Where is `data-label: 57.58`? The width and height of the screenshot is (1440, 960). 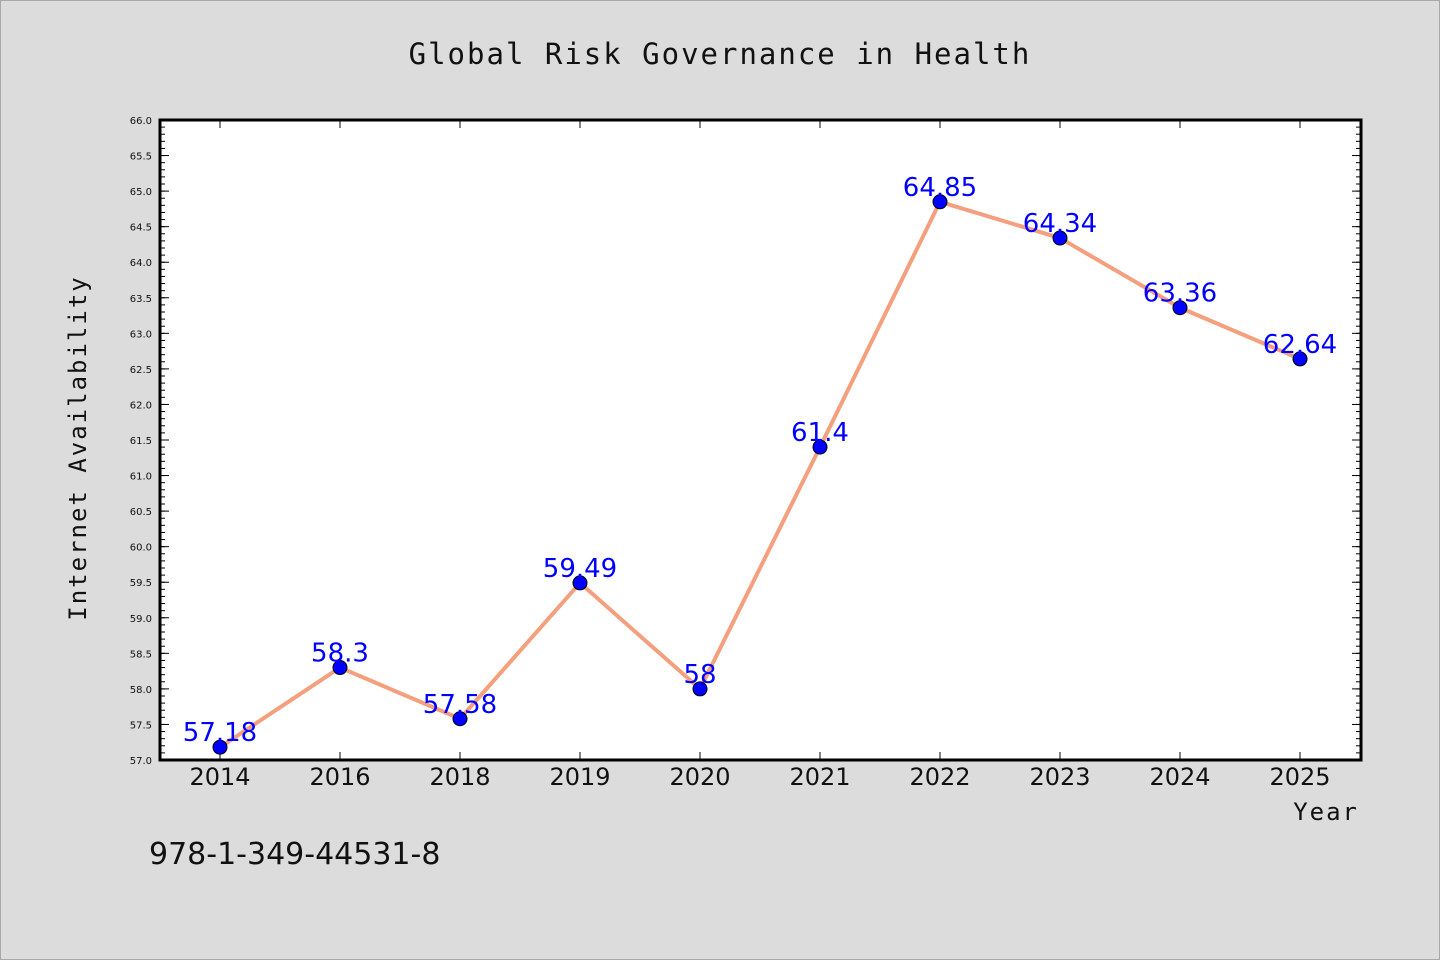
data-label: 57.58 is located at coordinates (460, 705).